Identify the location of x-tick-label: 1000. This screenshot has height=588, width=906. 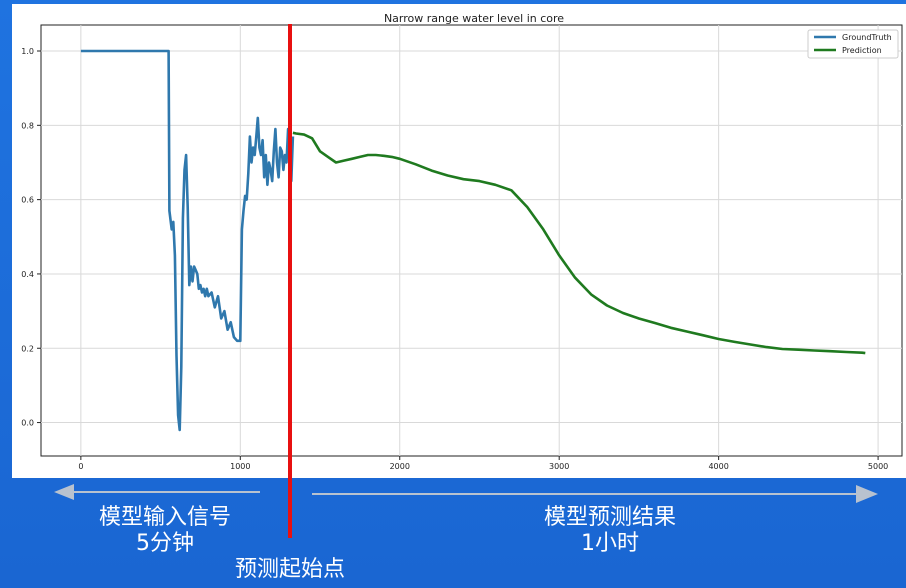
(240, 466).